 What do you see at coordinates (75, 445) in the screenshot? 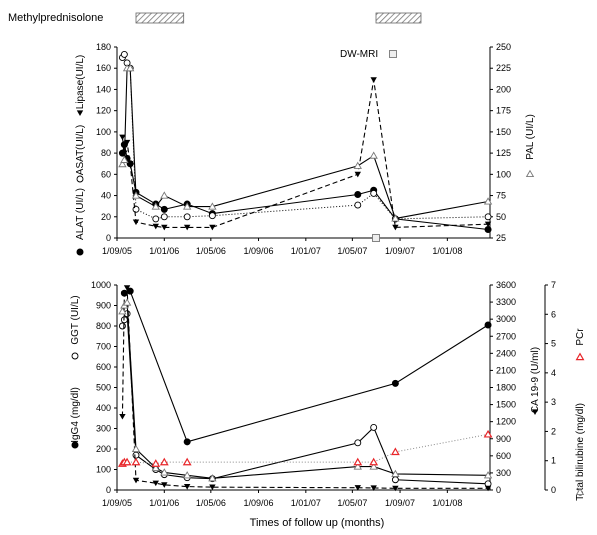
I see `igg4-label-marker` at bounding box center [75, 445].